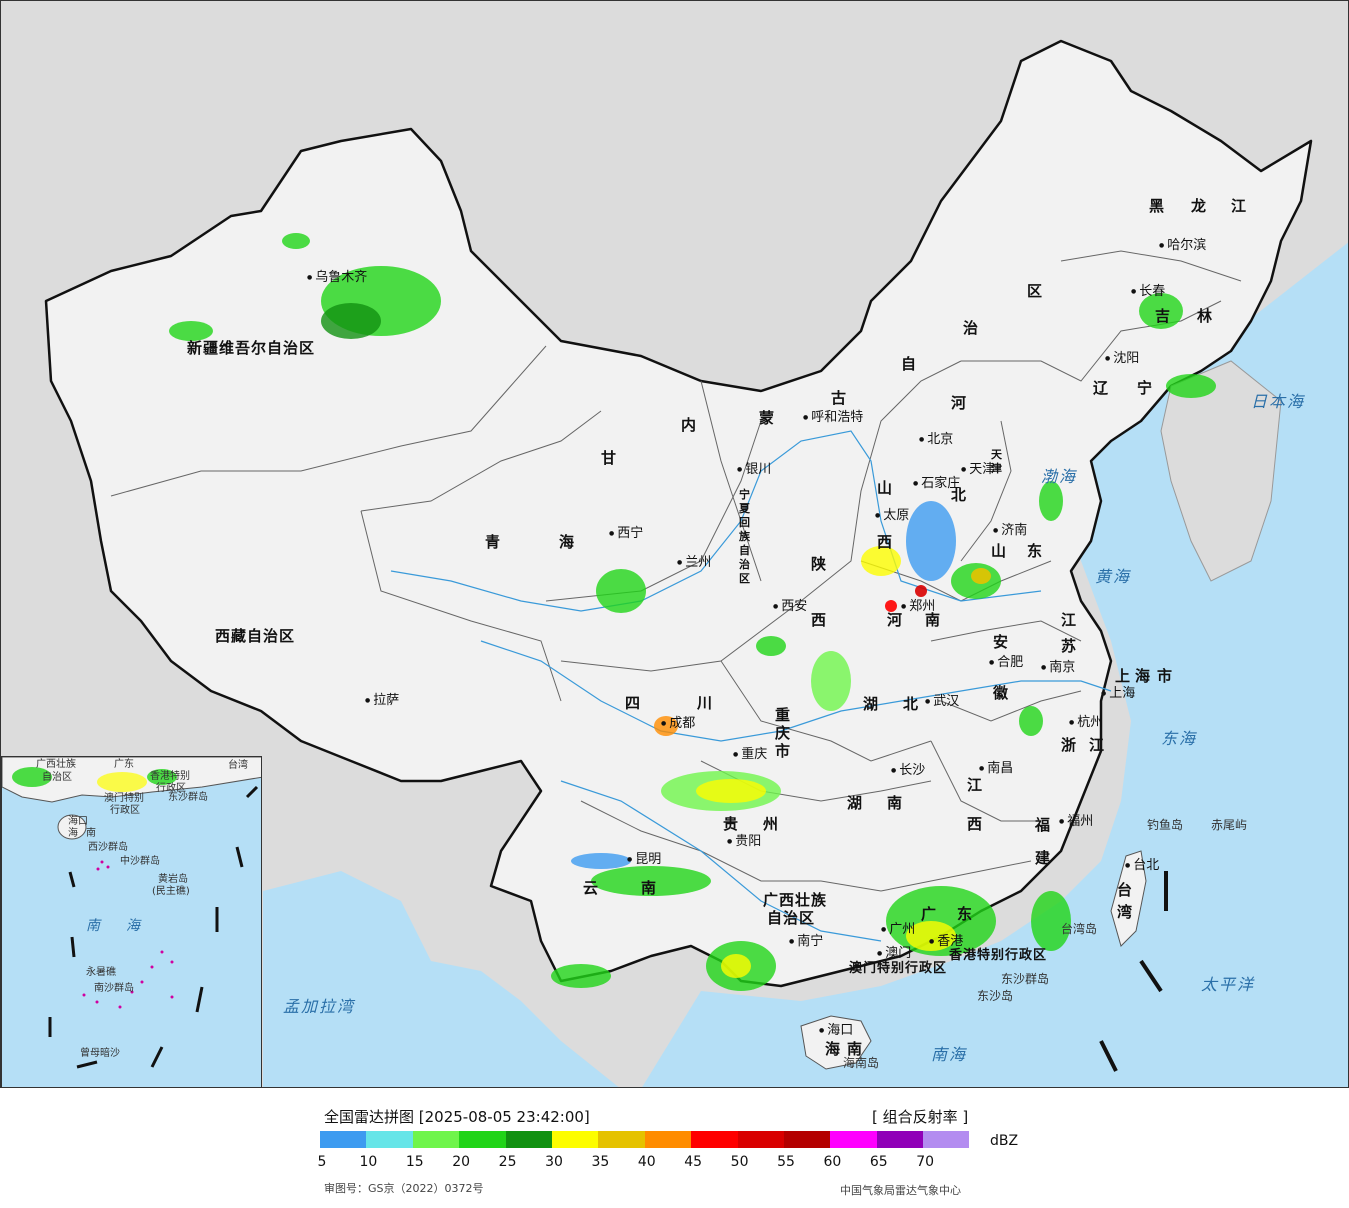  I want to click on label-jiangsu-2: 苏, so click(1069, 646).